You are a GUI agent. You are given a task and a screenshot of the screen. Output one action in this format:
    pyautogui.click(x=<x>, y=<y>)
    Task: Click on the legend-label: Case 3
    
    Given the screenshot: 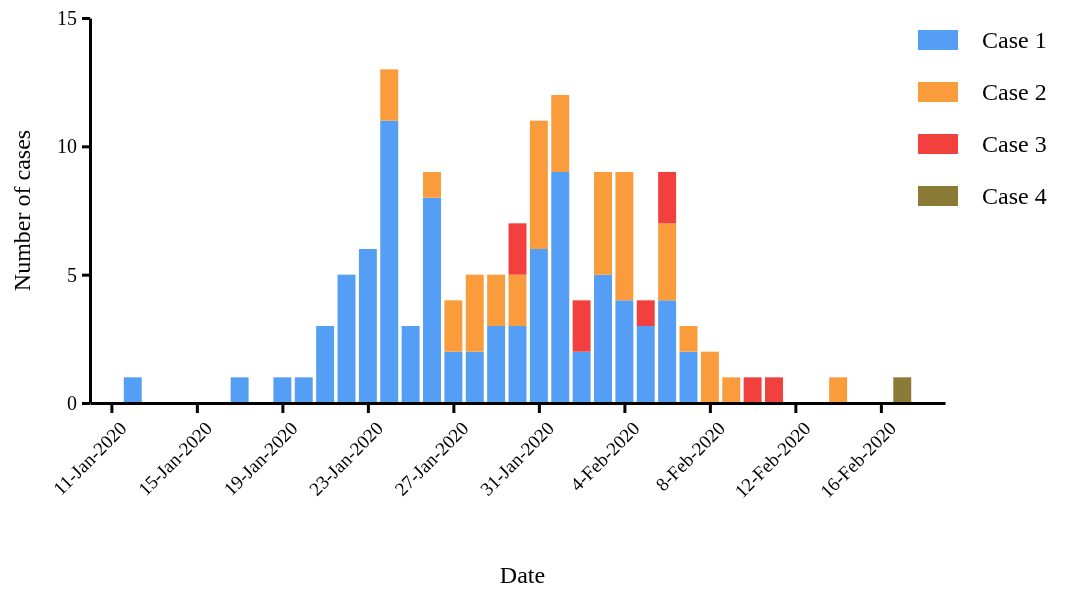 What is the action you would take?
    pyautogui.click(x=1014, y=144)
    